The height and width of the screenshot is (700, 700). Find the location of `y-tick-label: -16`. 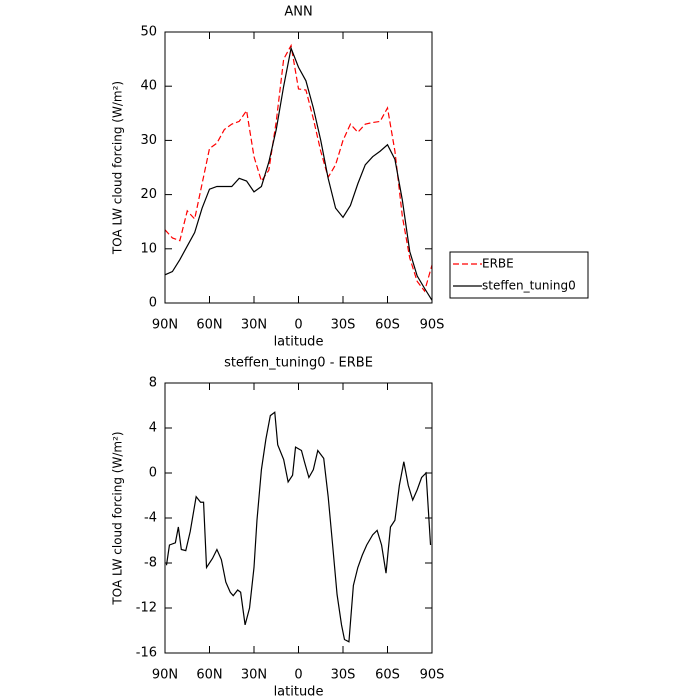

y-tick-label: -16 is located at coordinates (146, 653).